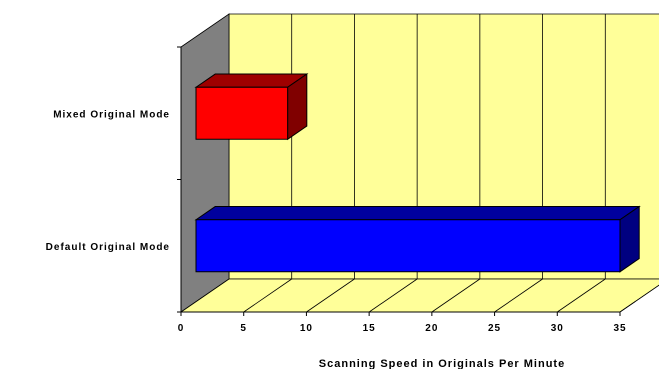  What do you see at coordinates (306, 328) in the screenshot?
I see `x-tick-label: 10` at bounding box center [306, 328].